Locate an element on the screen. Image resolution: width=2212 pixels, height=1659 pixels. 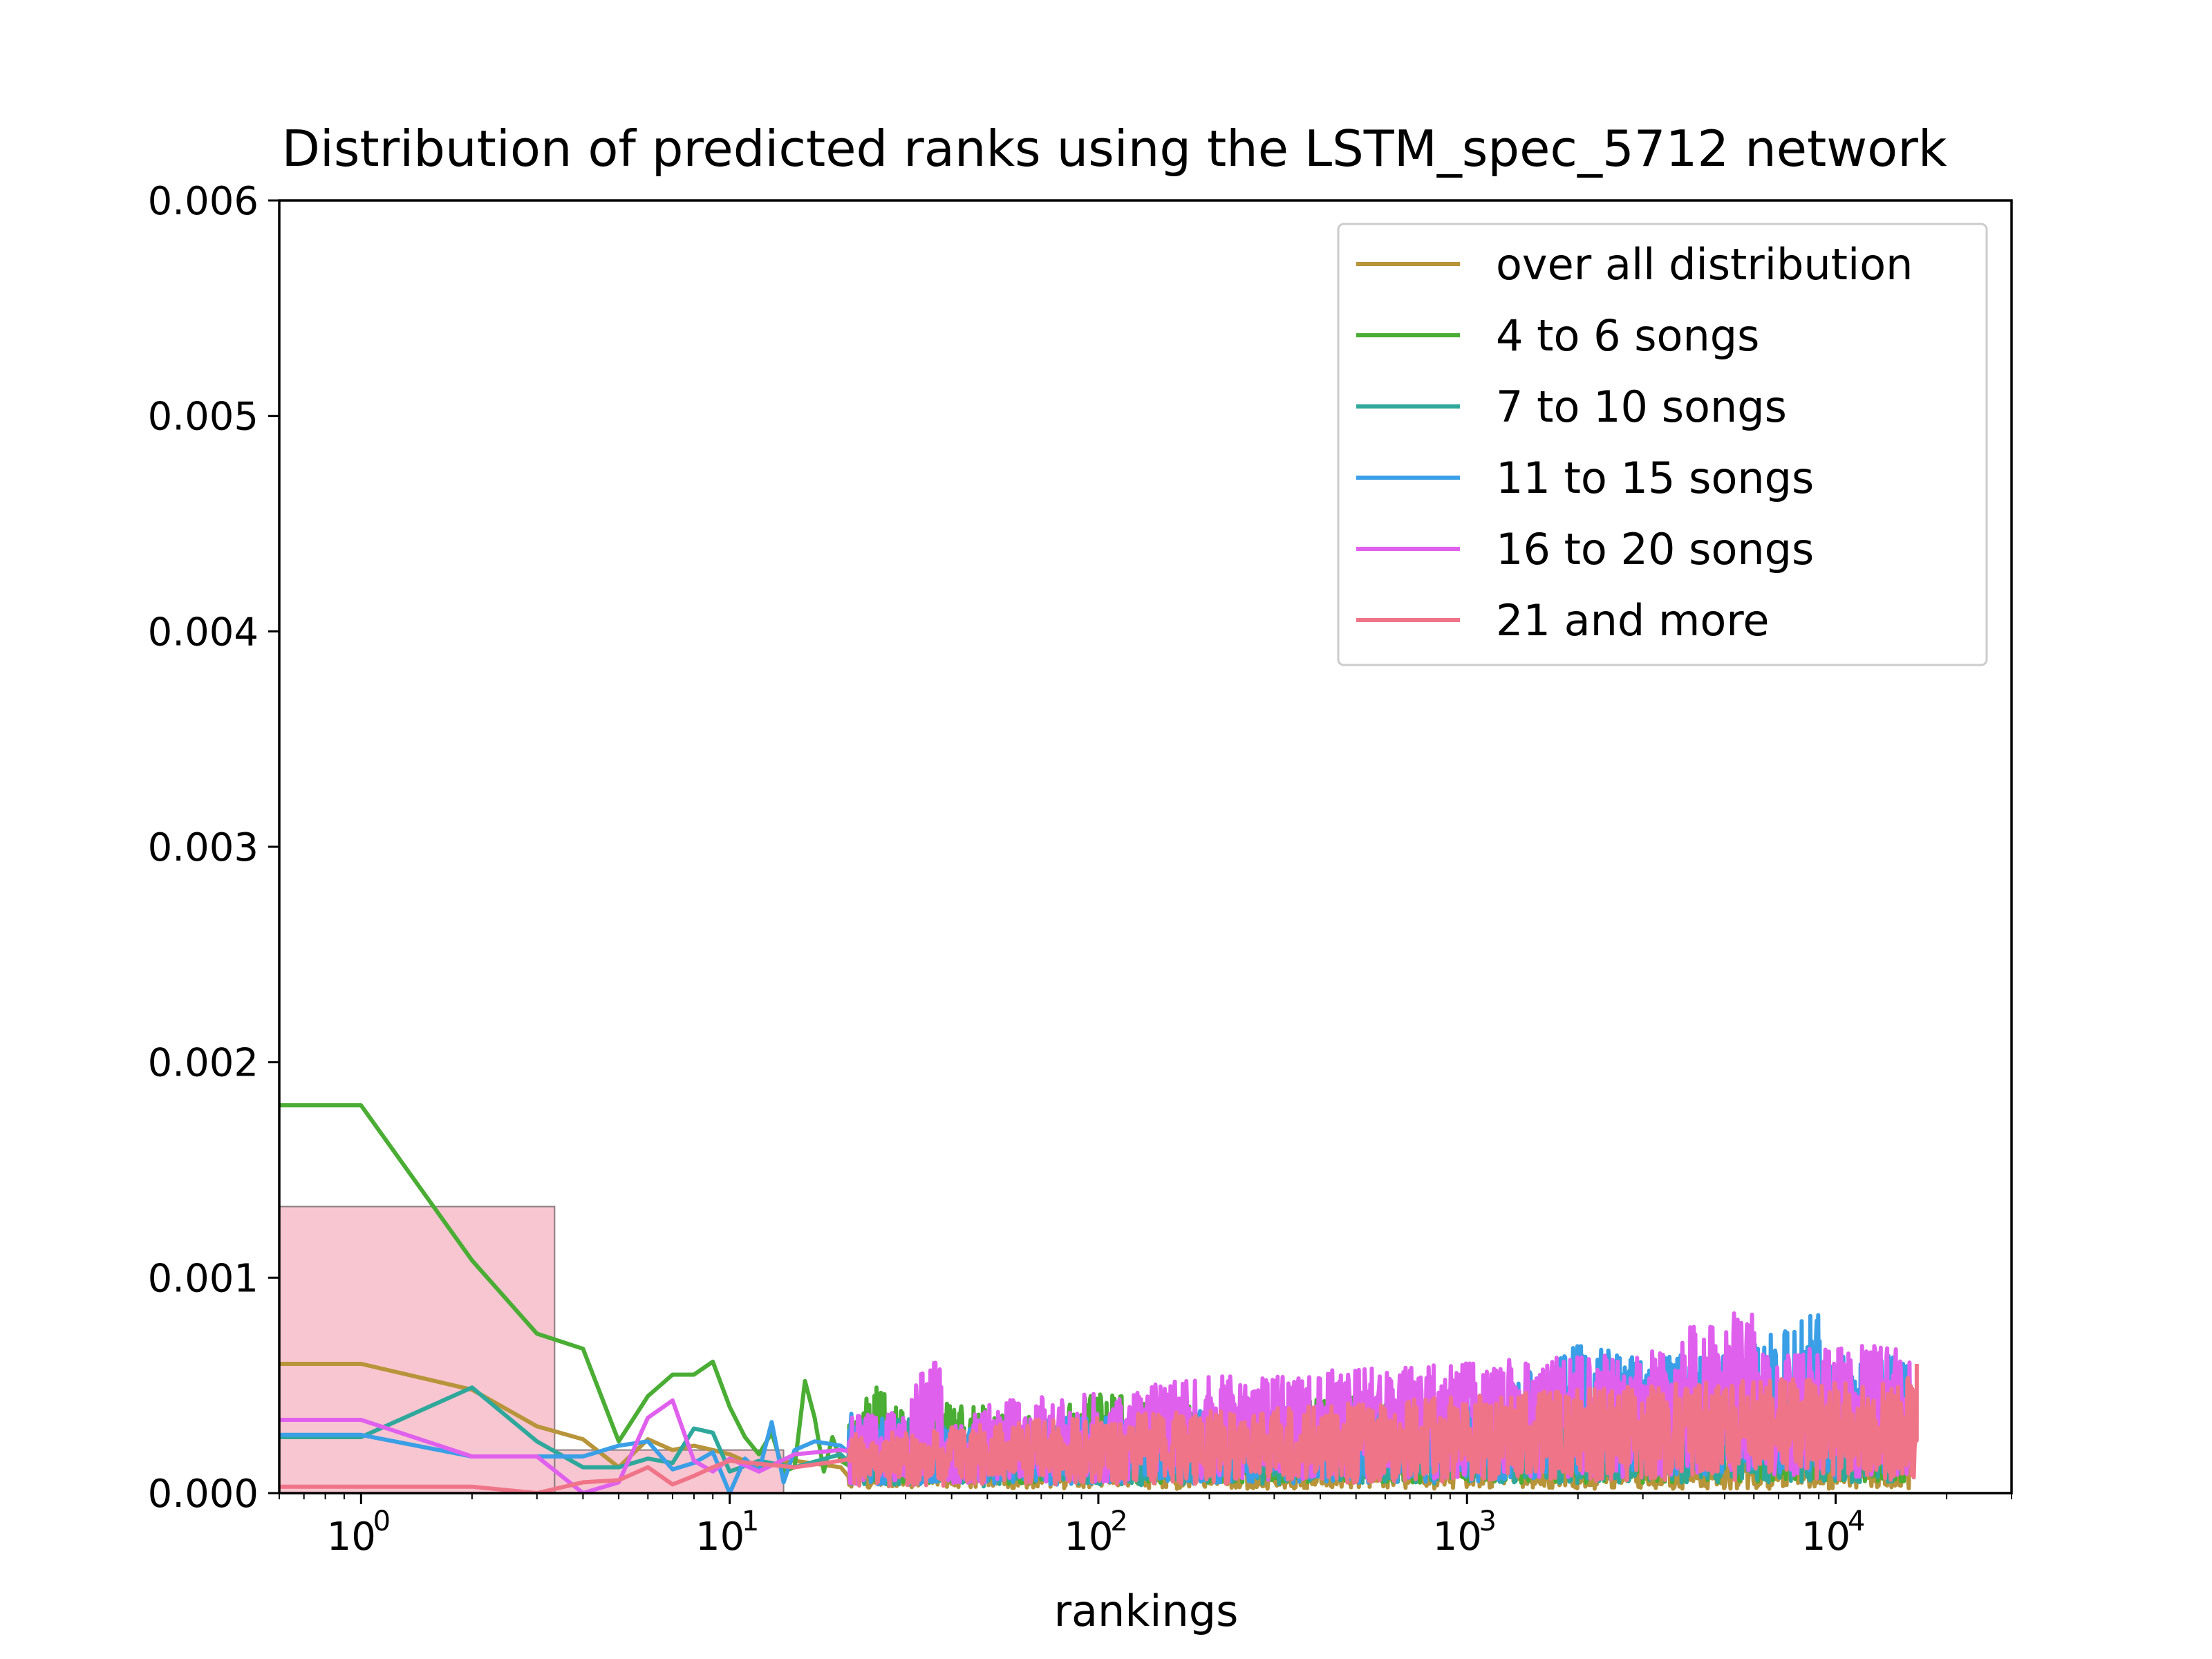
y-tick-label-5: 0.005 is located at coordinates (204, 418).